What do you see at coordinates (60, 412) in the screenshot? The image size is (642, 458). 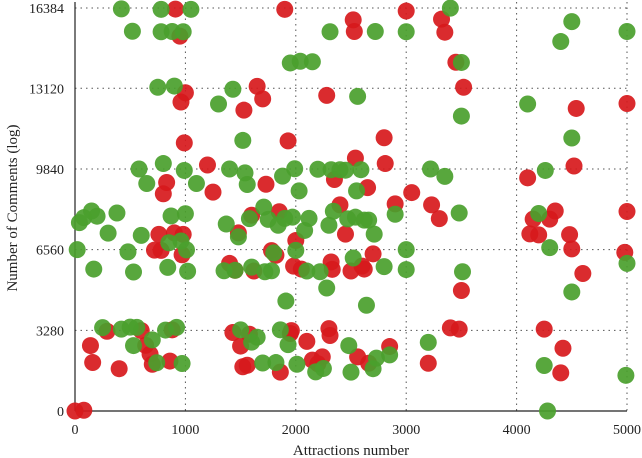 I see `y-tick-label: 0` at bounding box center [60, 412].